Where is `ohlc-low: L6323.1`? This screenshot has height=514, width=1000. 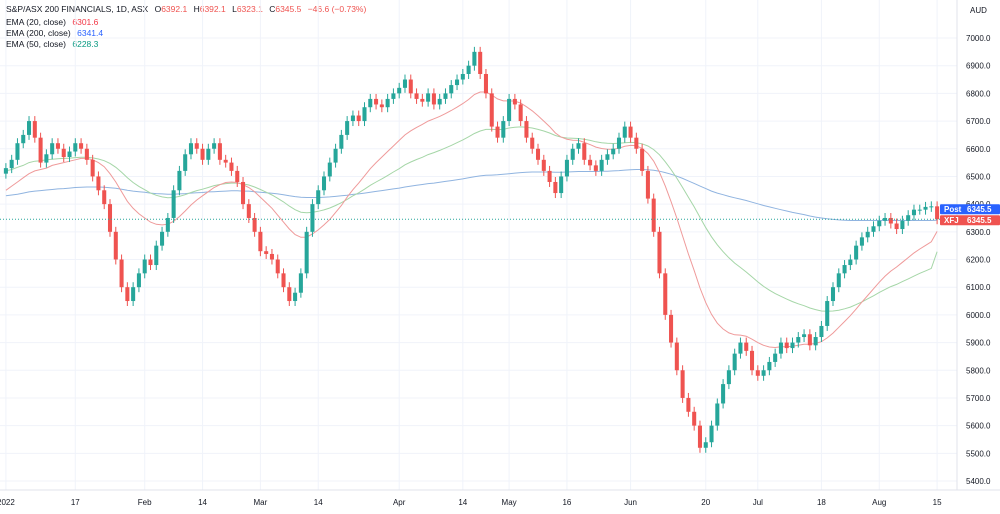 ohlc-low: L6323.1 is located at coordinates (247, 9).